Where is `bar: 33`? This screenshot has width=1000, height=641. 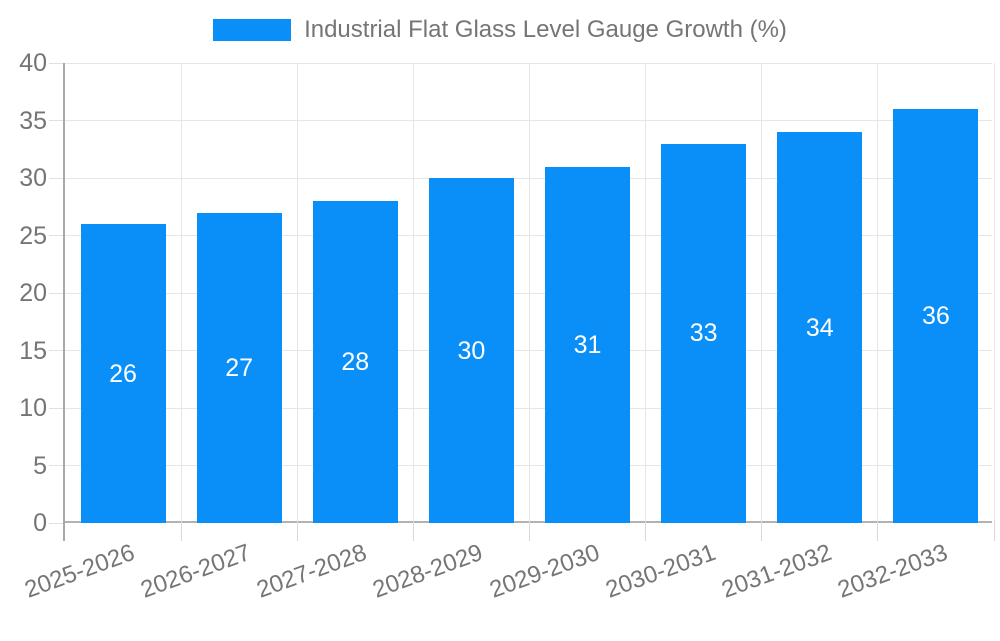 bar: 33 is located at coordinates (704, 333).